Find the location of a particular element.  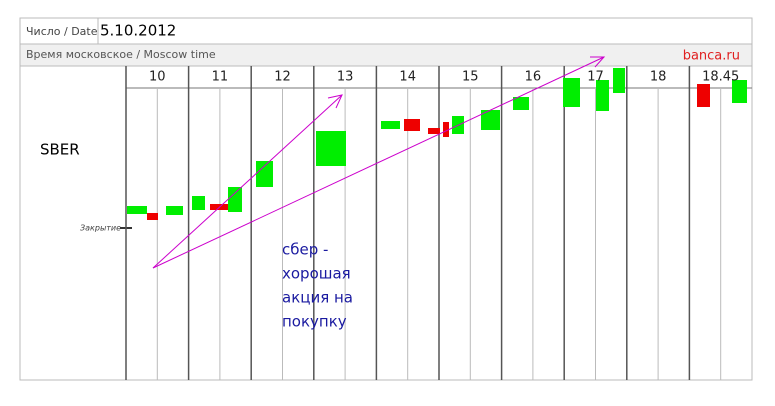

hour-label: 13 is located at coordinates (345, 77).